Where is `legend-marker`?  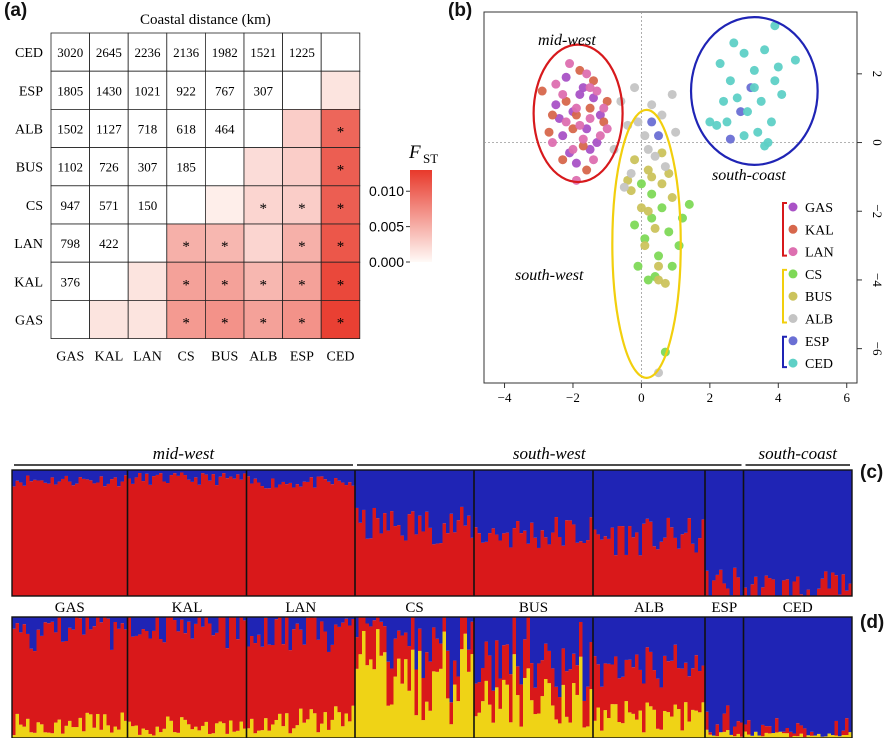
legend-marker is located at coordinates (793, 296).